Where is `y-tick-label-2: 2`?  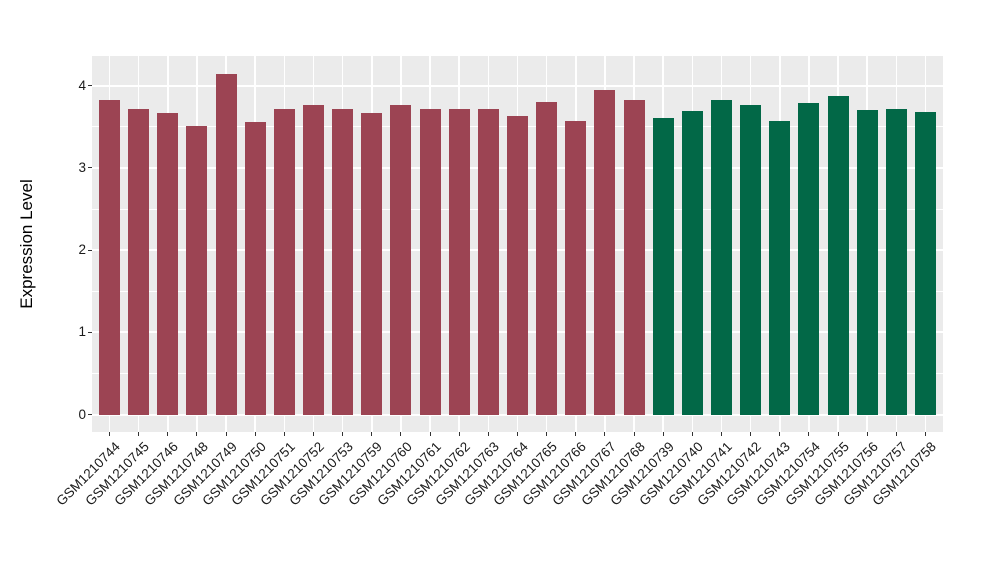 y-tick-label-2: 2 is located at coordinates (82, 250).